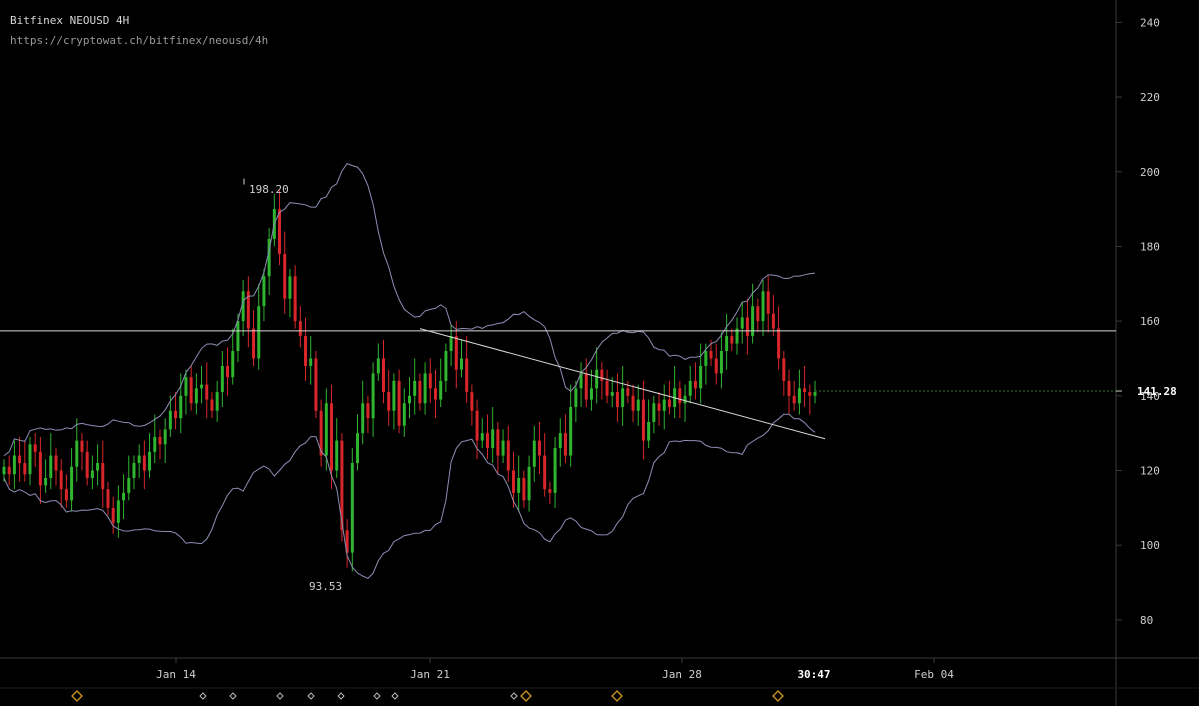  What do you see at coordinates (1150, 396) in the screenshot?
I see `y-tick-label: 140` at bounding box center [1150, 396].